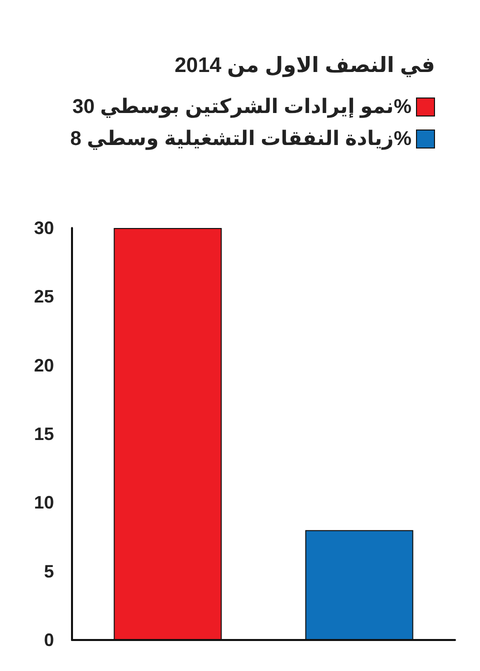  Describe the element at coordinates (242, 107) in the screenshot. I see `legend-label: نمو إيرادات الشركتين بوسطي 30%` at that location.